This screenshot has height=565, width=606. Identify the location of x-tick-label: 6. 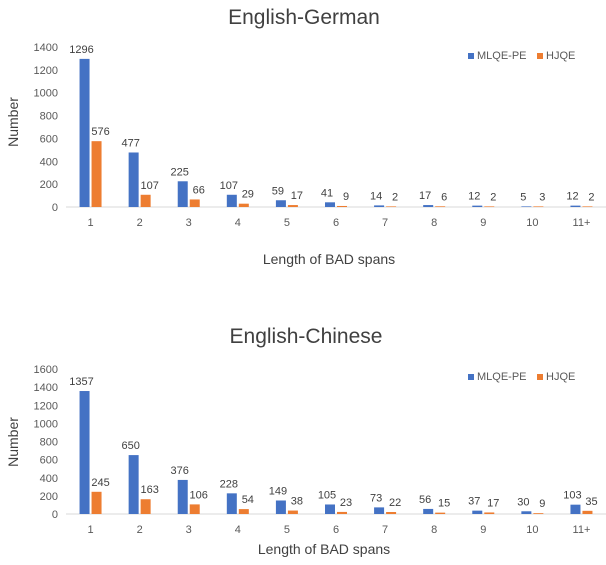
(336, 223).